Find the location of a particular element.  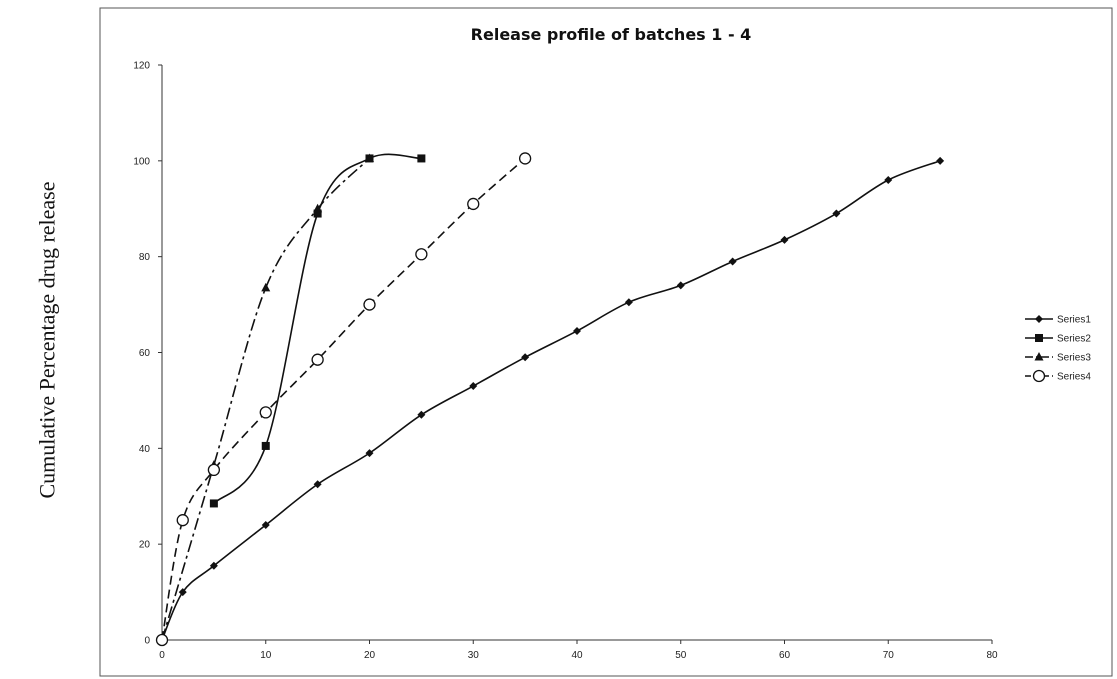

x-tick-label: 50 is located at coordinates (681, 655).